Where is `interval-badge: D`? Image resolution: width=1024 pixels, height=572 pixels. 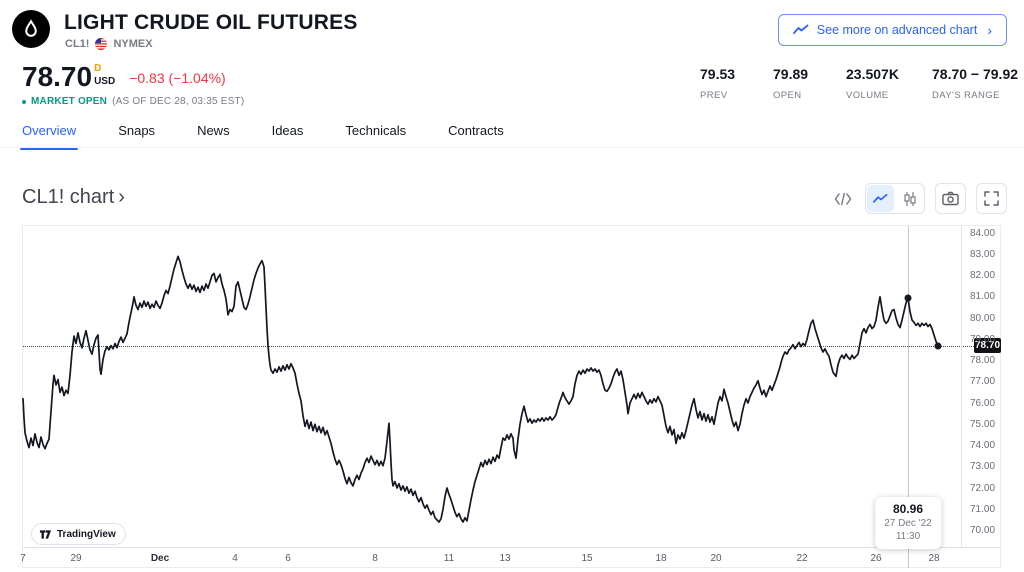 interval-badge: D is located at coordinates (98, 68).